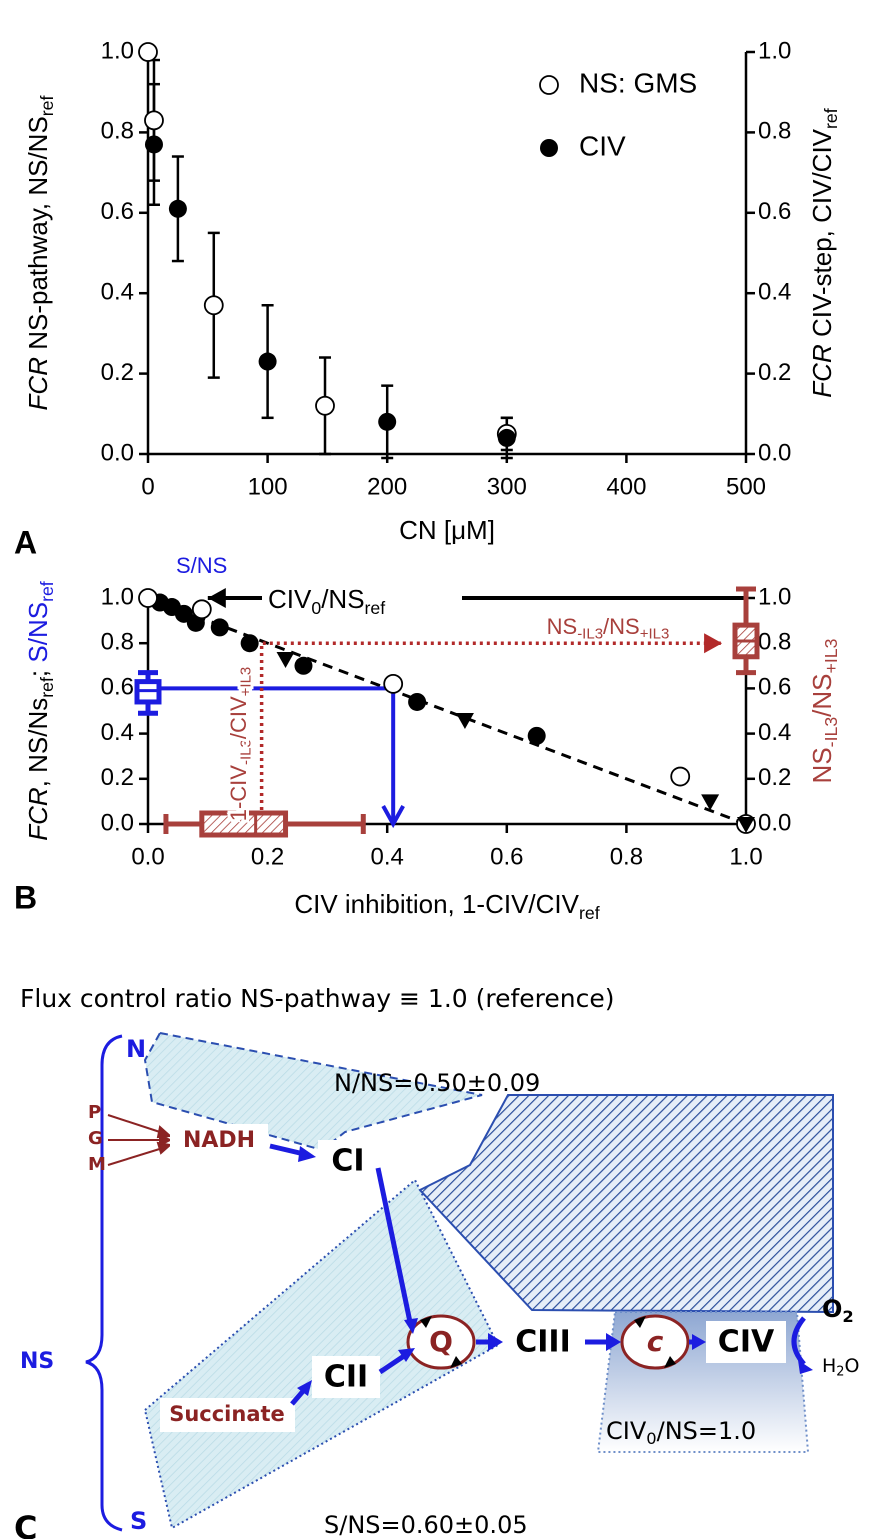  I want to click on text-part: , NS/Ns, so click(38, 743).